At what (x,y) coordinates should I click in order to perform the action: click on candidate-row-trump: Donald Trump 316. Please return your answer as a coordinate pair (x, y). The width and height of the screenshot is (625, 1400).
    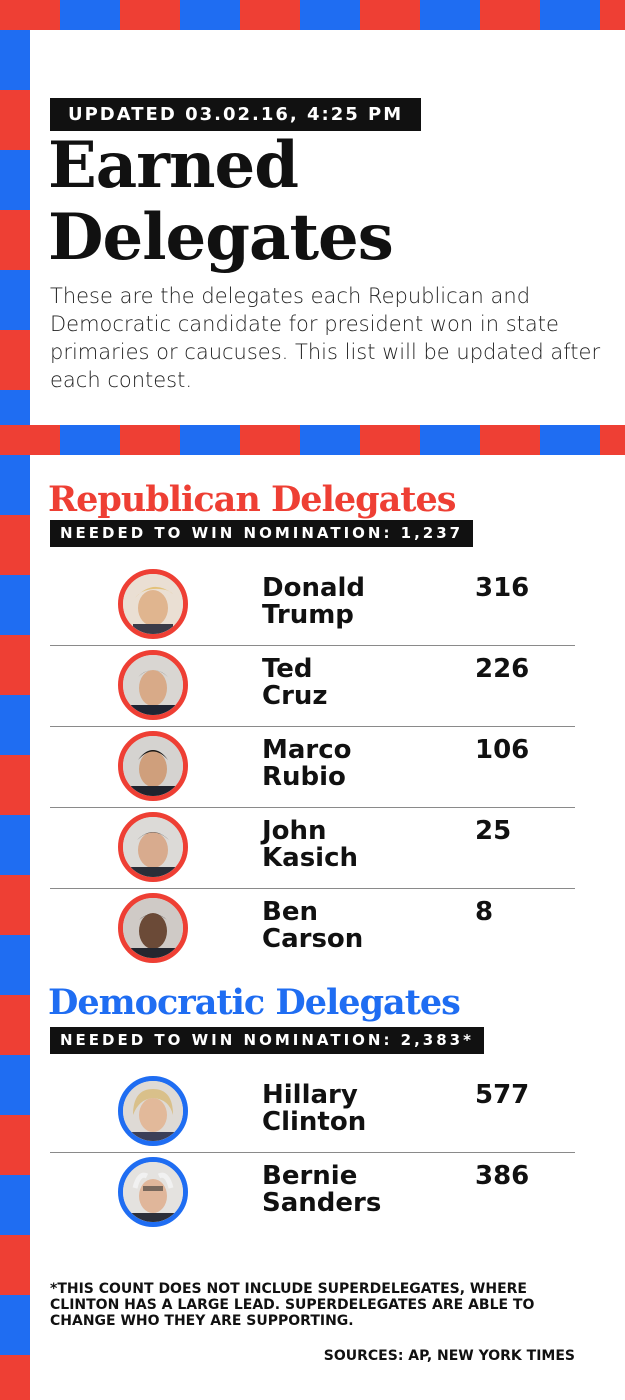
    Looking at the image, I should click on (312, 605).